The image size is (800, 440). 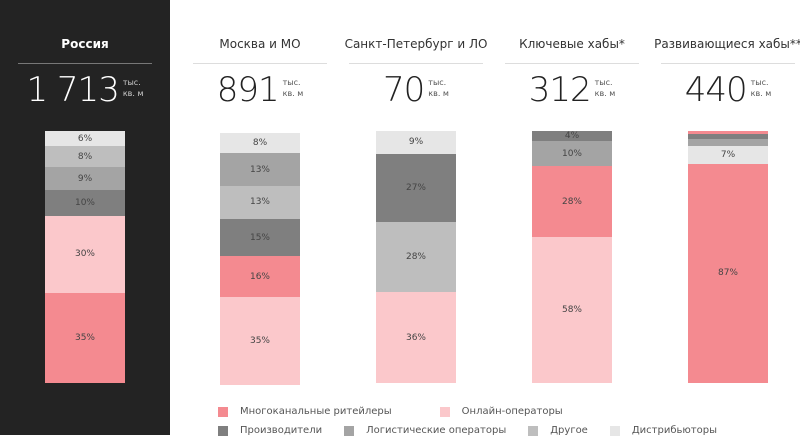 I want to click on stacked-bar: 9% 27% 28% 36%, so click(x=416, y=257).